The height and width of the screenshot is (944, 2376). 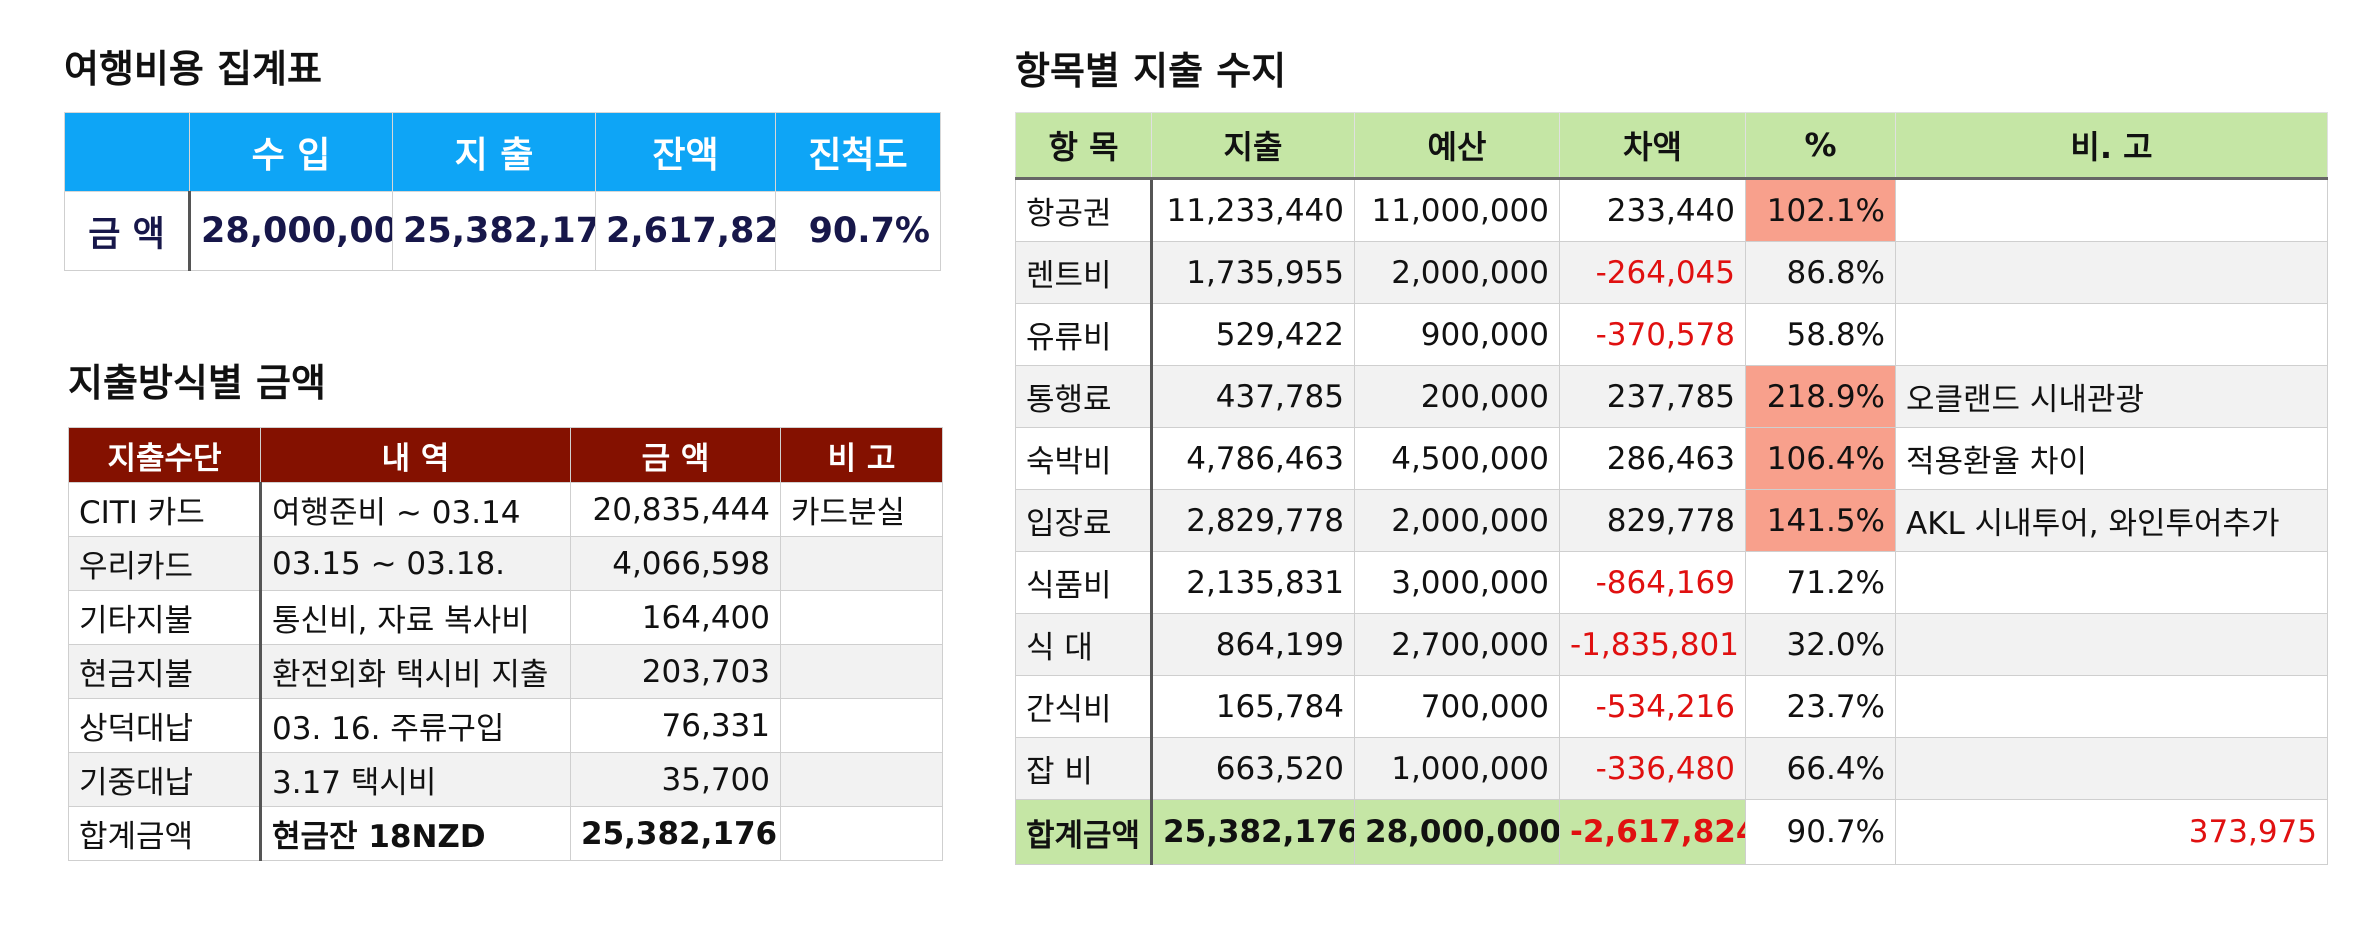 I want to click on diff-cell: -1,835,801, so click(x=1652, y=644).